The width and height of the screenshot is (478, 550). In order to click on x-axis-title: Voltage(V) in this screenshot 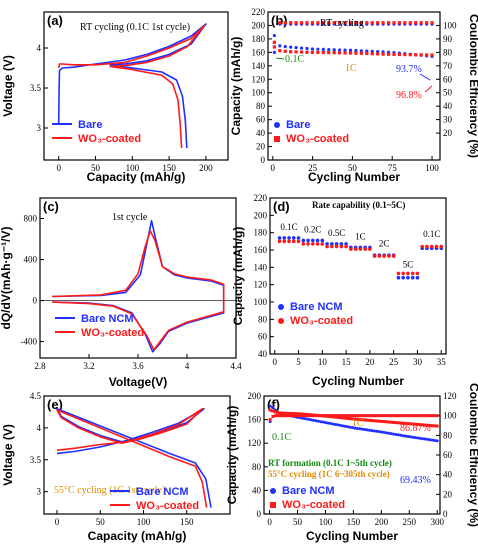, I will do `click(138, 382)`.